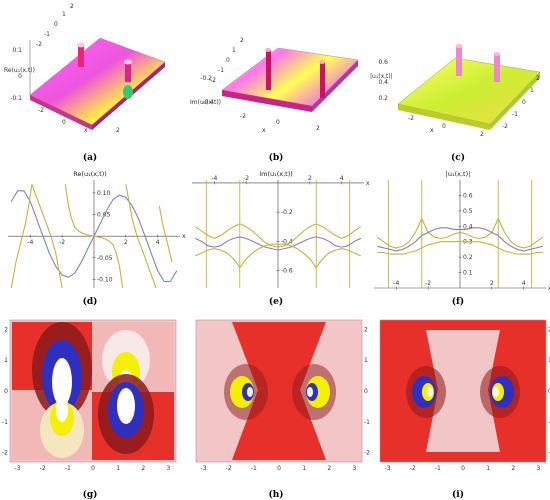  I want to click on peak-b-1-top, so click(268, 50).